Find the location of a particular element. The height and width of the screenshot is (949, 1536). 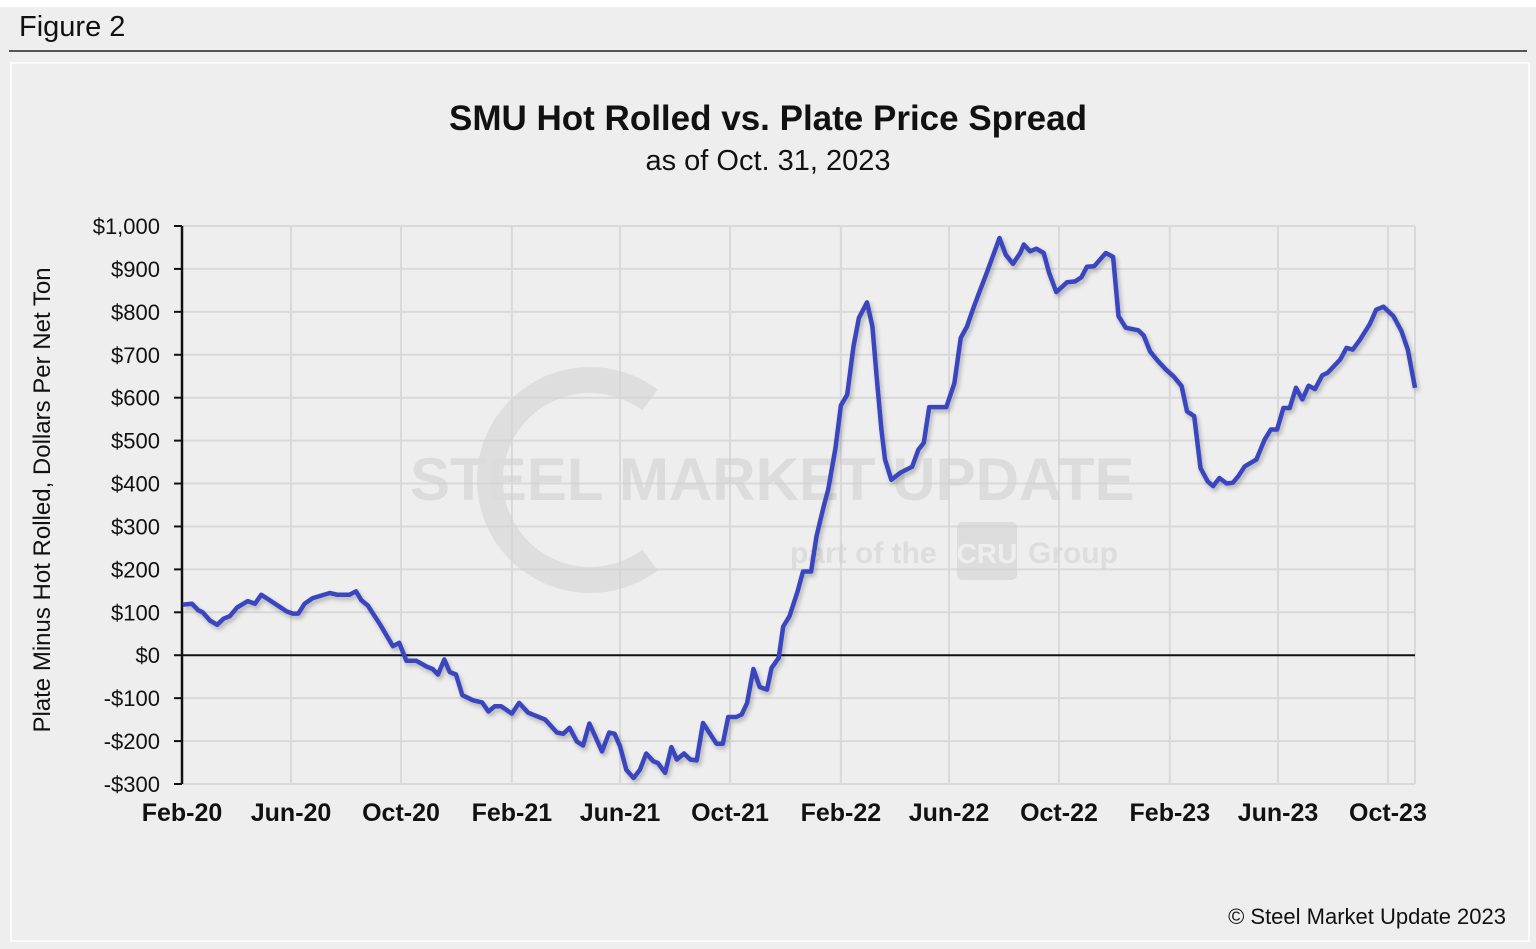

y-tick-label: $200 is located at coordinates (135, 569).